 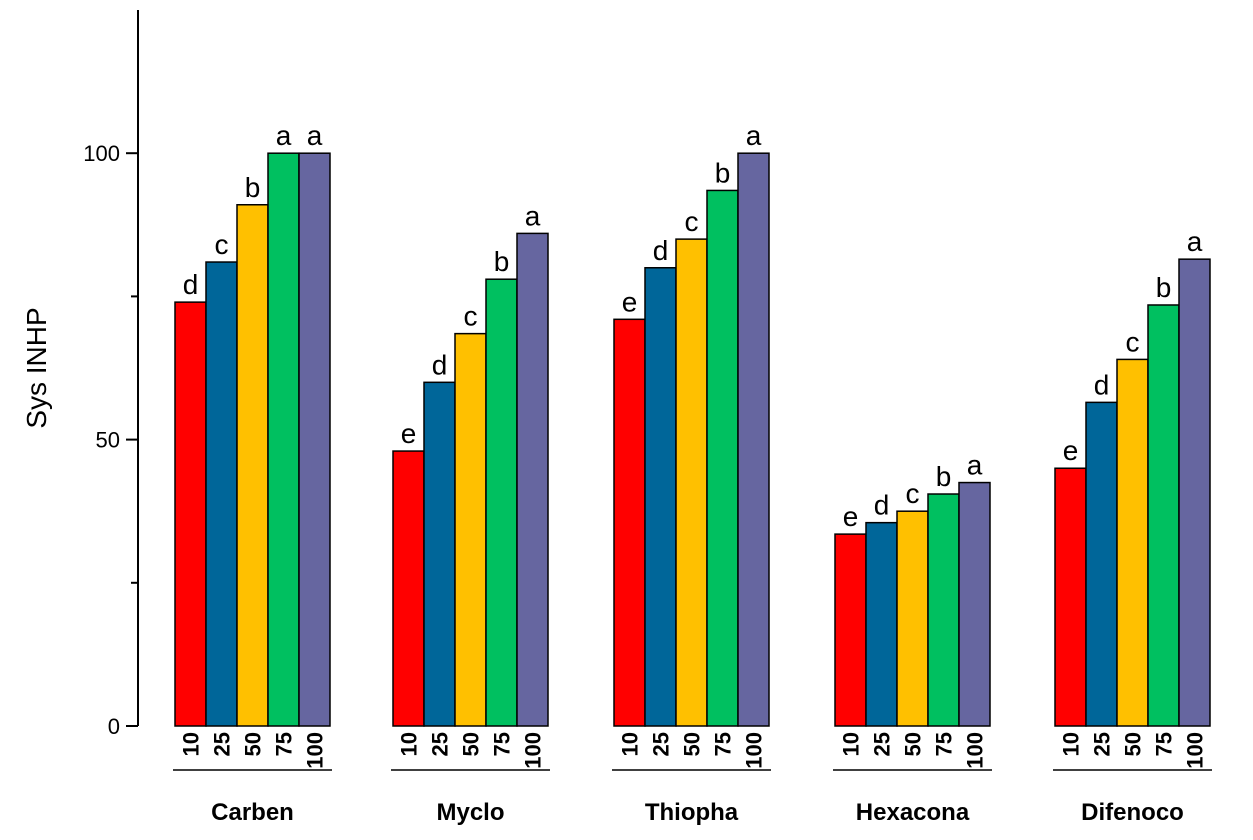 What do you see at coordinates (114, 726) in the screenshot?
I see `y-tick-label: 0` at bounding box center [114, 726].